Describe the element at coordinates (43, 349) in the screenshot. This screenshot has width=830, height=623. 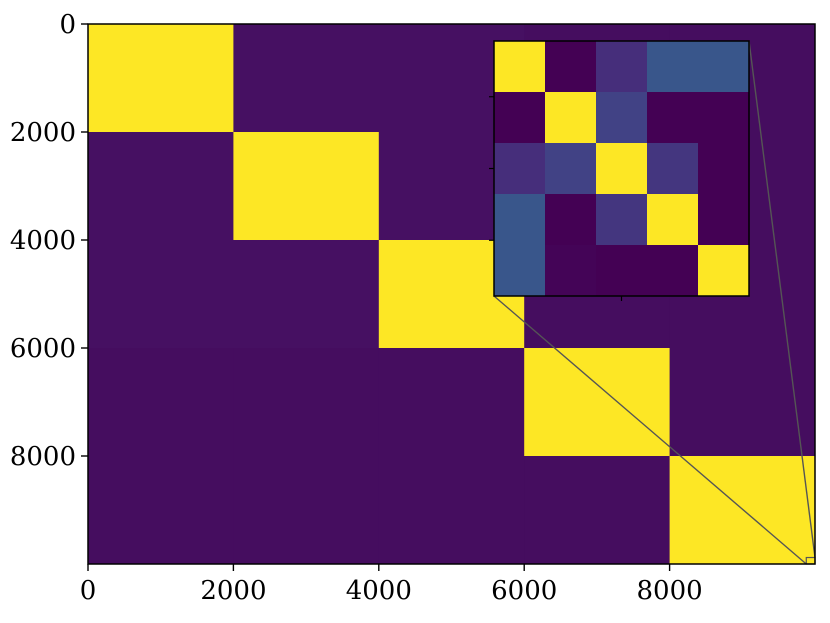
I see `y-tick-label: 6000` at that location.